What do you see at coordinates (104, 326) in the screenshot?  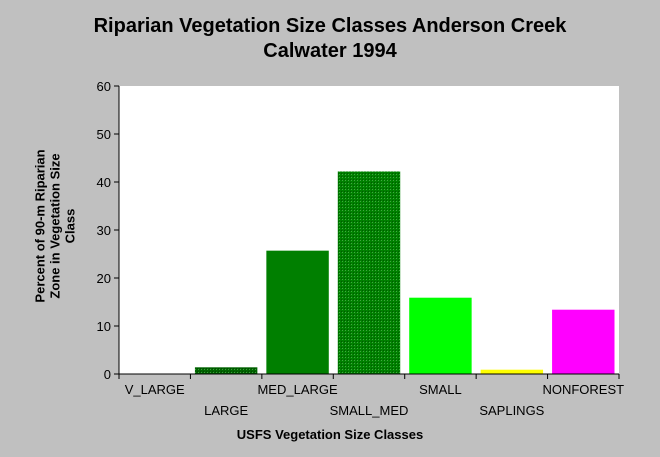 I see `y-tick-label: 10` at bounding box center [104, 326].